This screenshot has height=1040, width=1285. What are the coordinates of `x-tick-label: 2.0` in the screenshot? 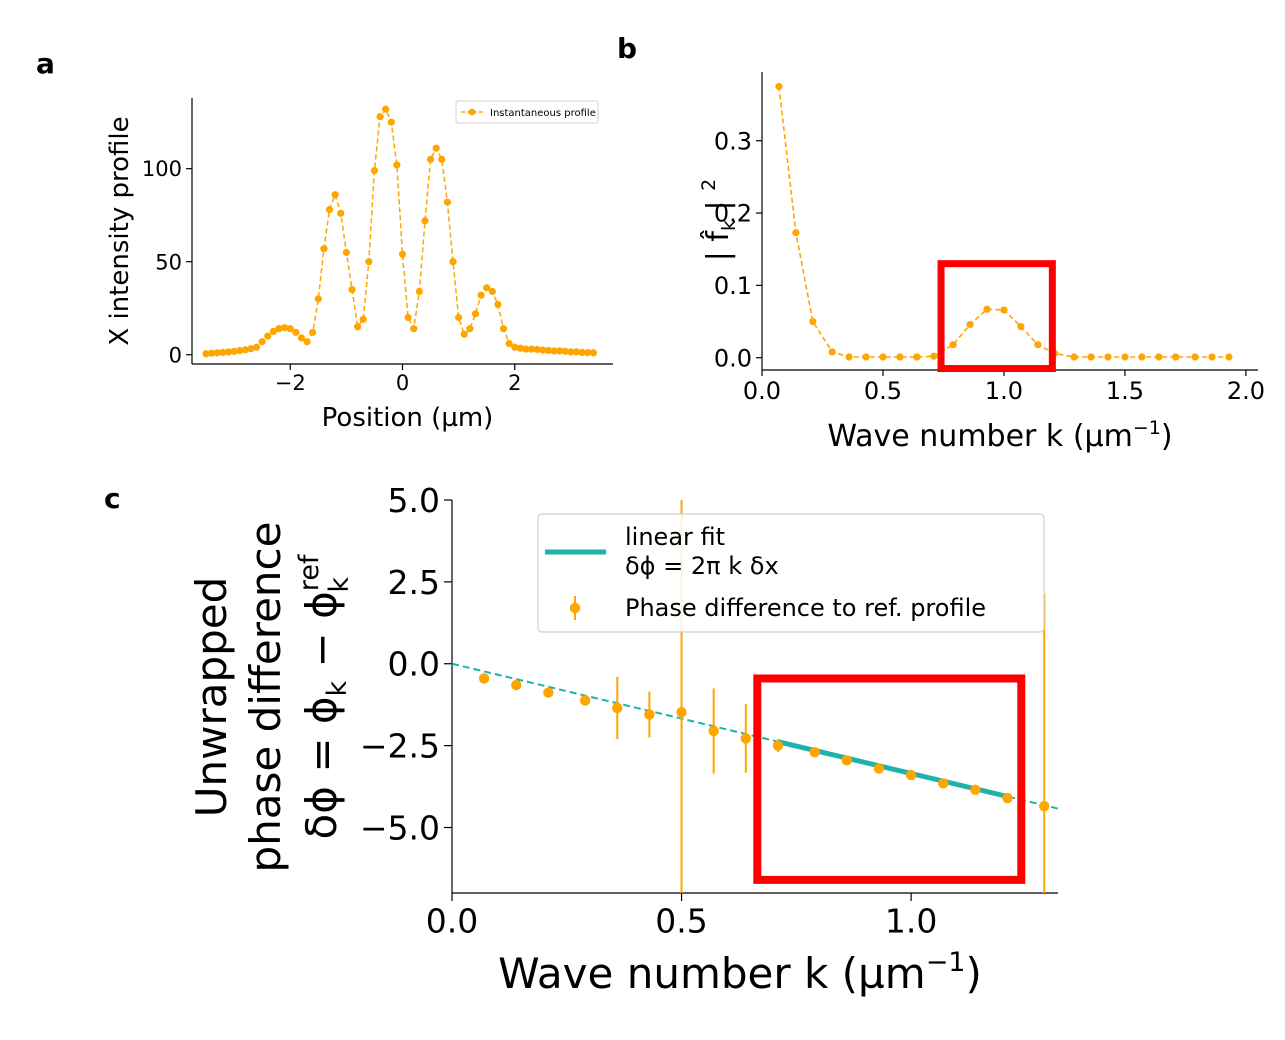 It's located at (1246, 391).